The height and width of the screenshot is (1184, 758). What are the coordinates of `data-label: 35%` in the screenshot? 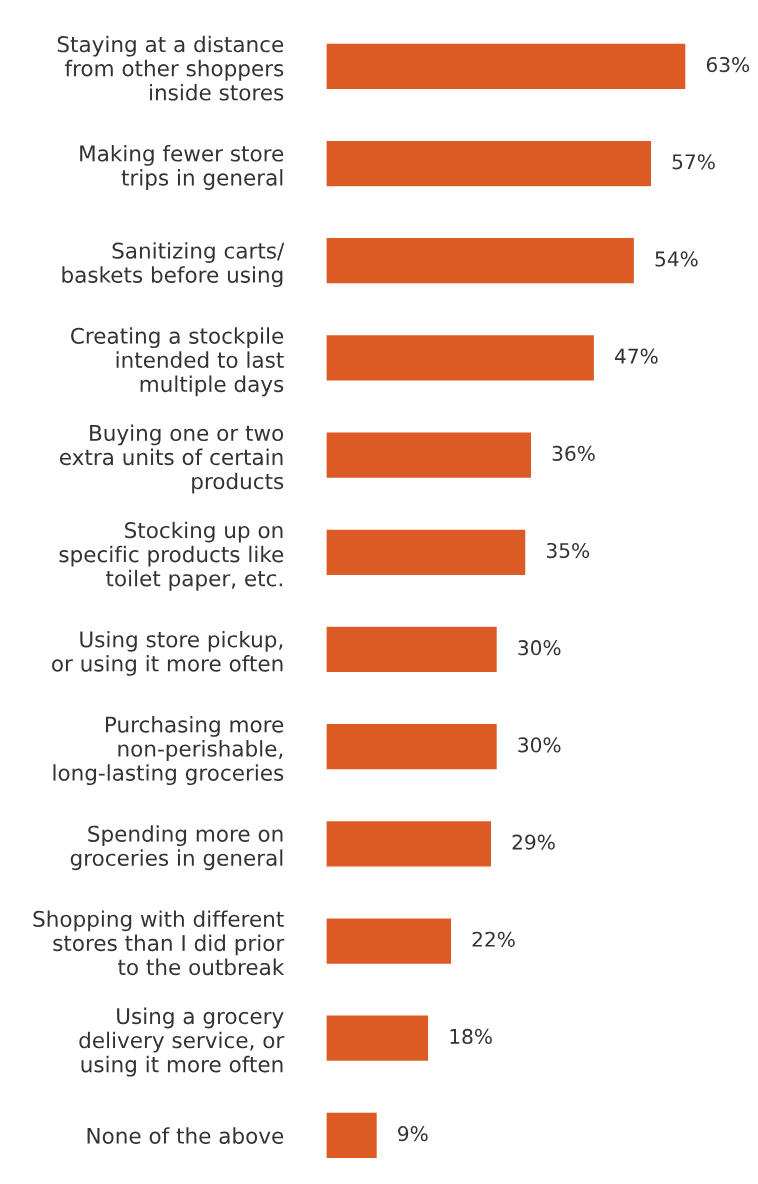 It's located at (568, 550).